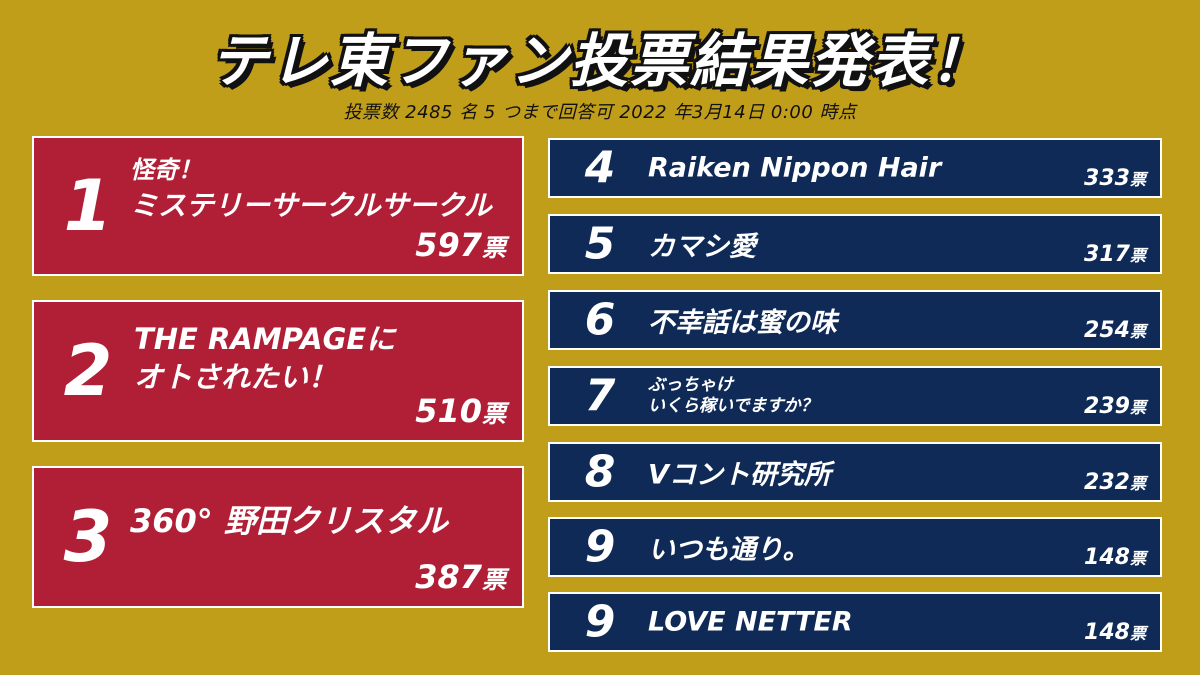  Describe the element at coordinates (600, 396) in the screenshot. I see `rank-number: 7` at that location.